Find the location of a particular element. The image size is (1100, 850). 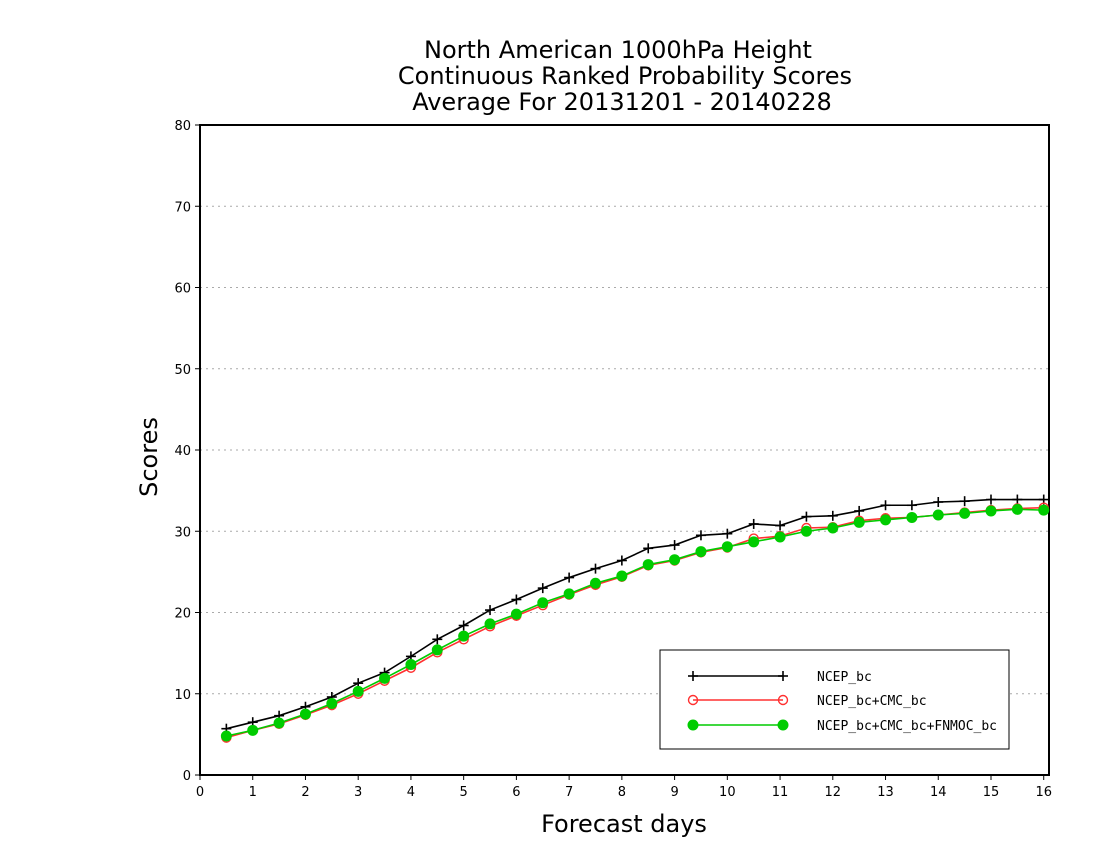

y-tick-label: 0 is located at coordinates (187, 776).